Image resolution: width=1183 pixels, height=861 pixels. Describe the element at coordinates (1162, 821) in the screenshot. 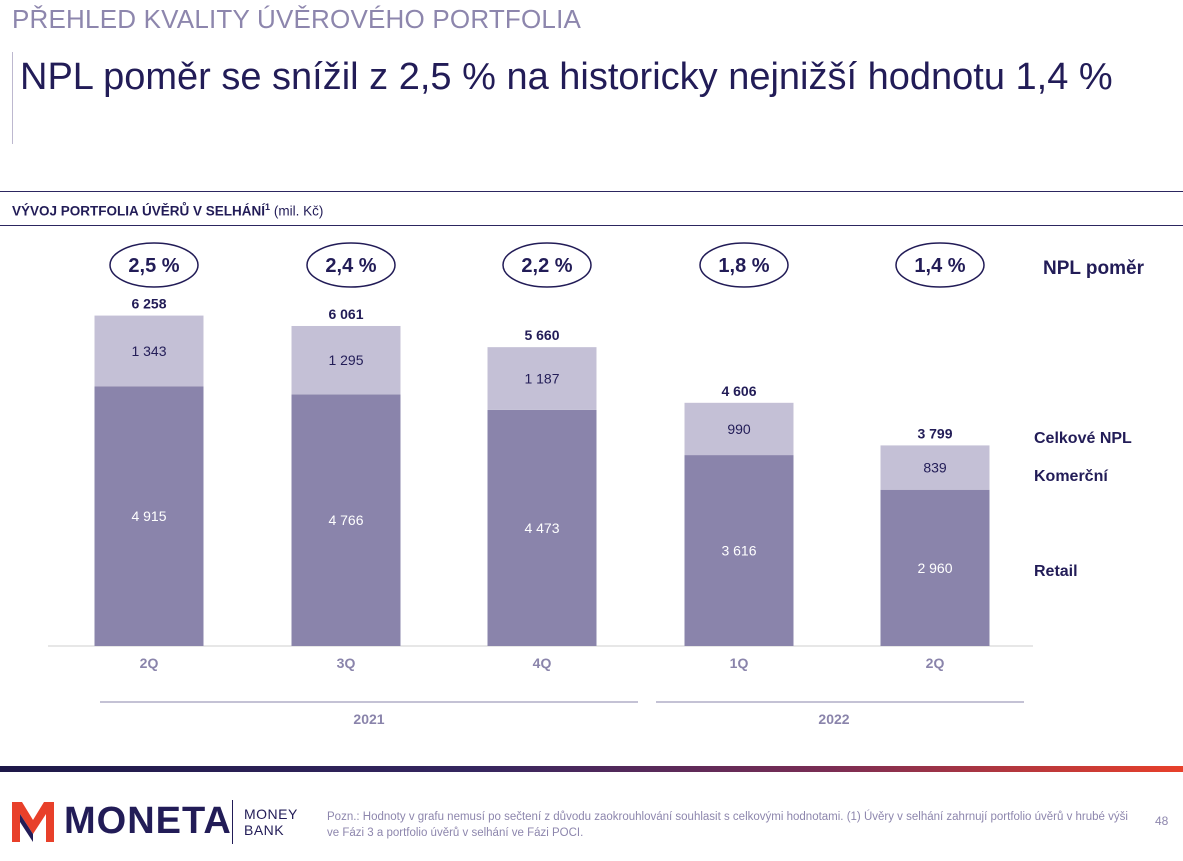

I see `page-number: 48` at that location.